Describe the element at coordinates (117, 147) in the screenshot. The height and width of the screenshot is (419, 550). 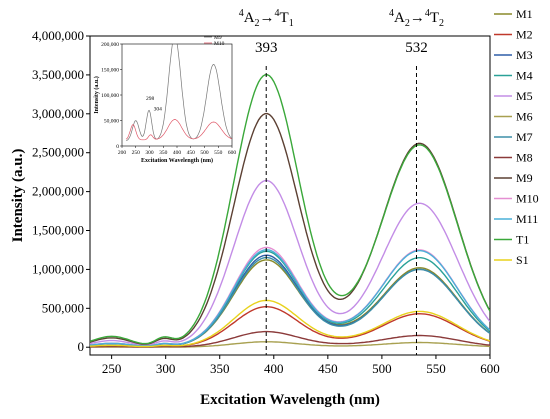
I see `inset-y-tick-label: 0` at that location.